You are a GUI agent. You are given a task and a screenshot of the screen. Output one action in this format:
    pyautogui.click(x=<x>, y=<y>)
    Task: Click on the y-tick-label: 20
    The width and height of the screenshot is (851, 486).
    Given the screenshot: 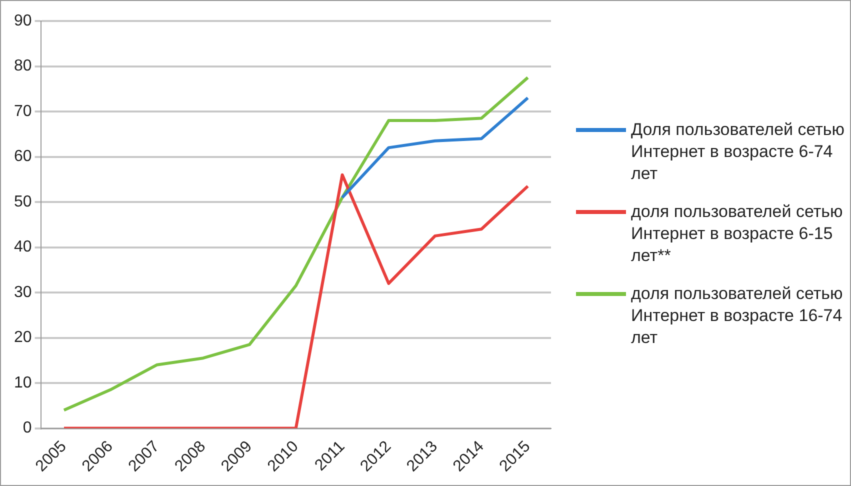 What is the action you would take?
    pyautogui.click(x=23, y=337)
    